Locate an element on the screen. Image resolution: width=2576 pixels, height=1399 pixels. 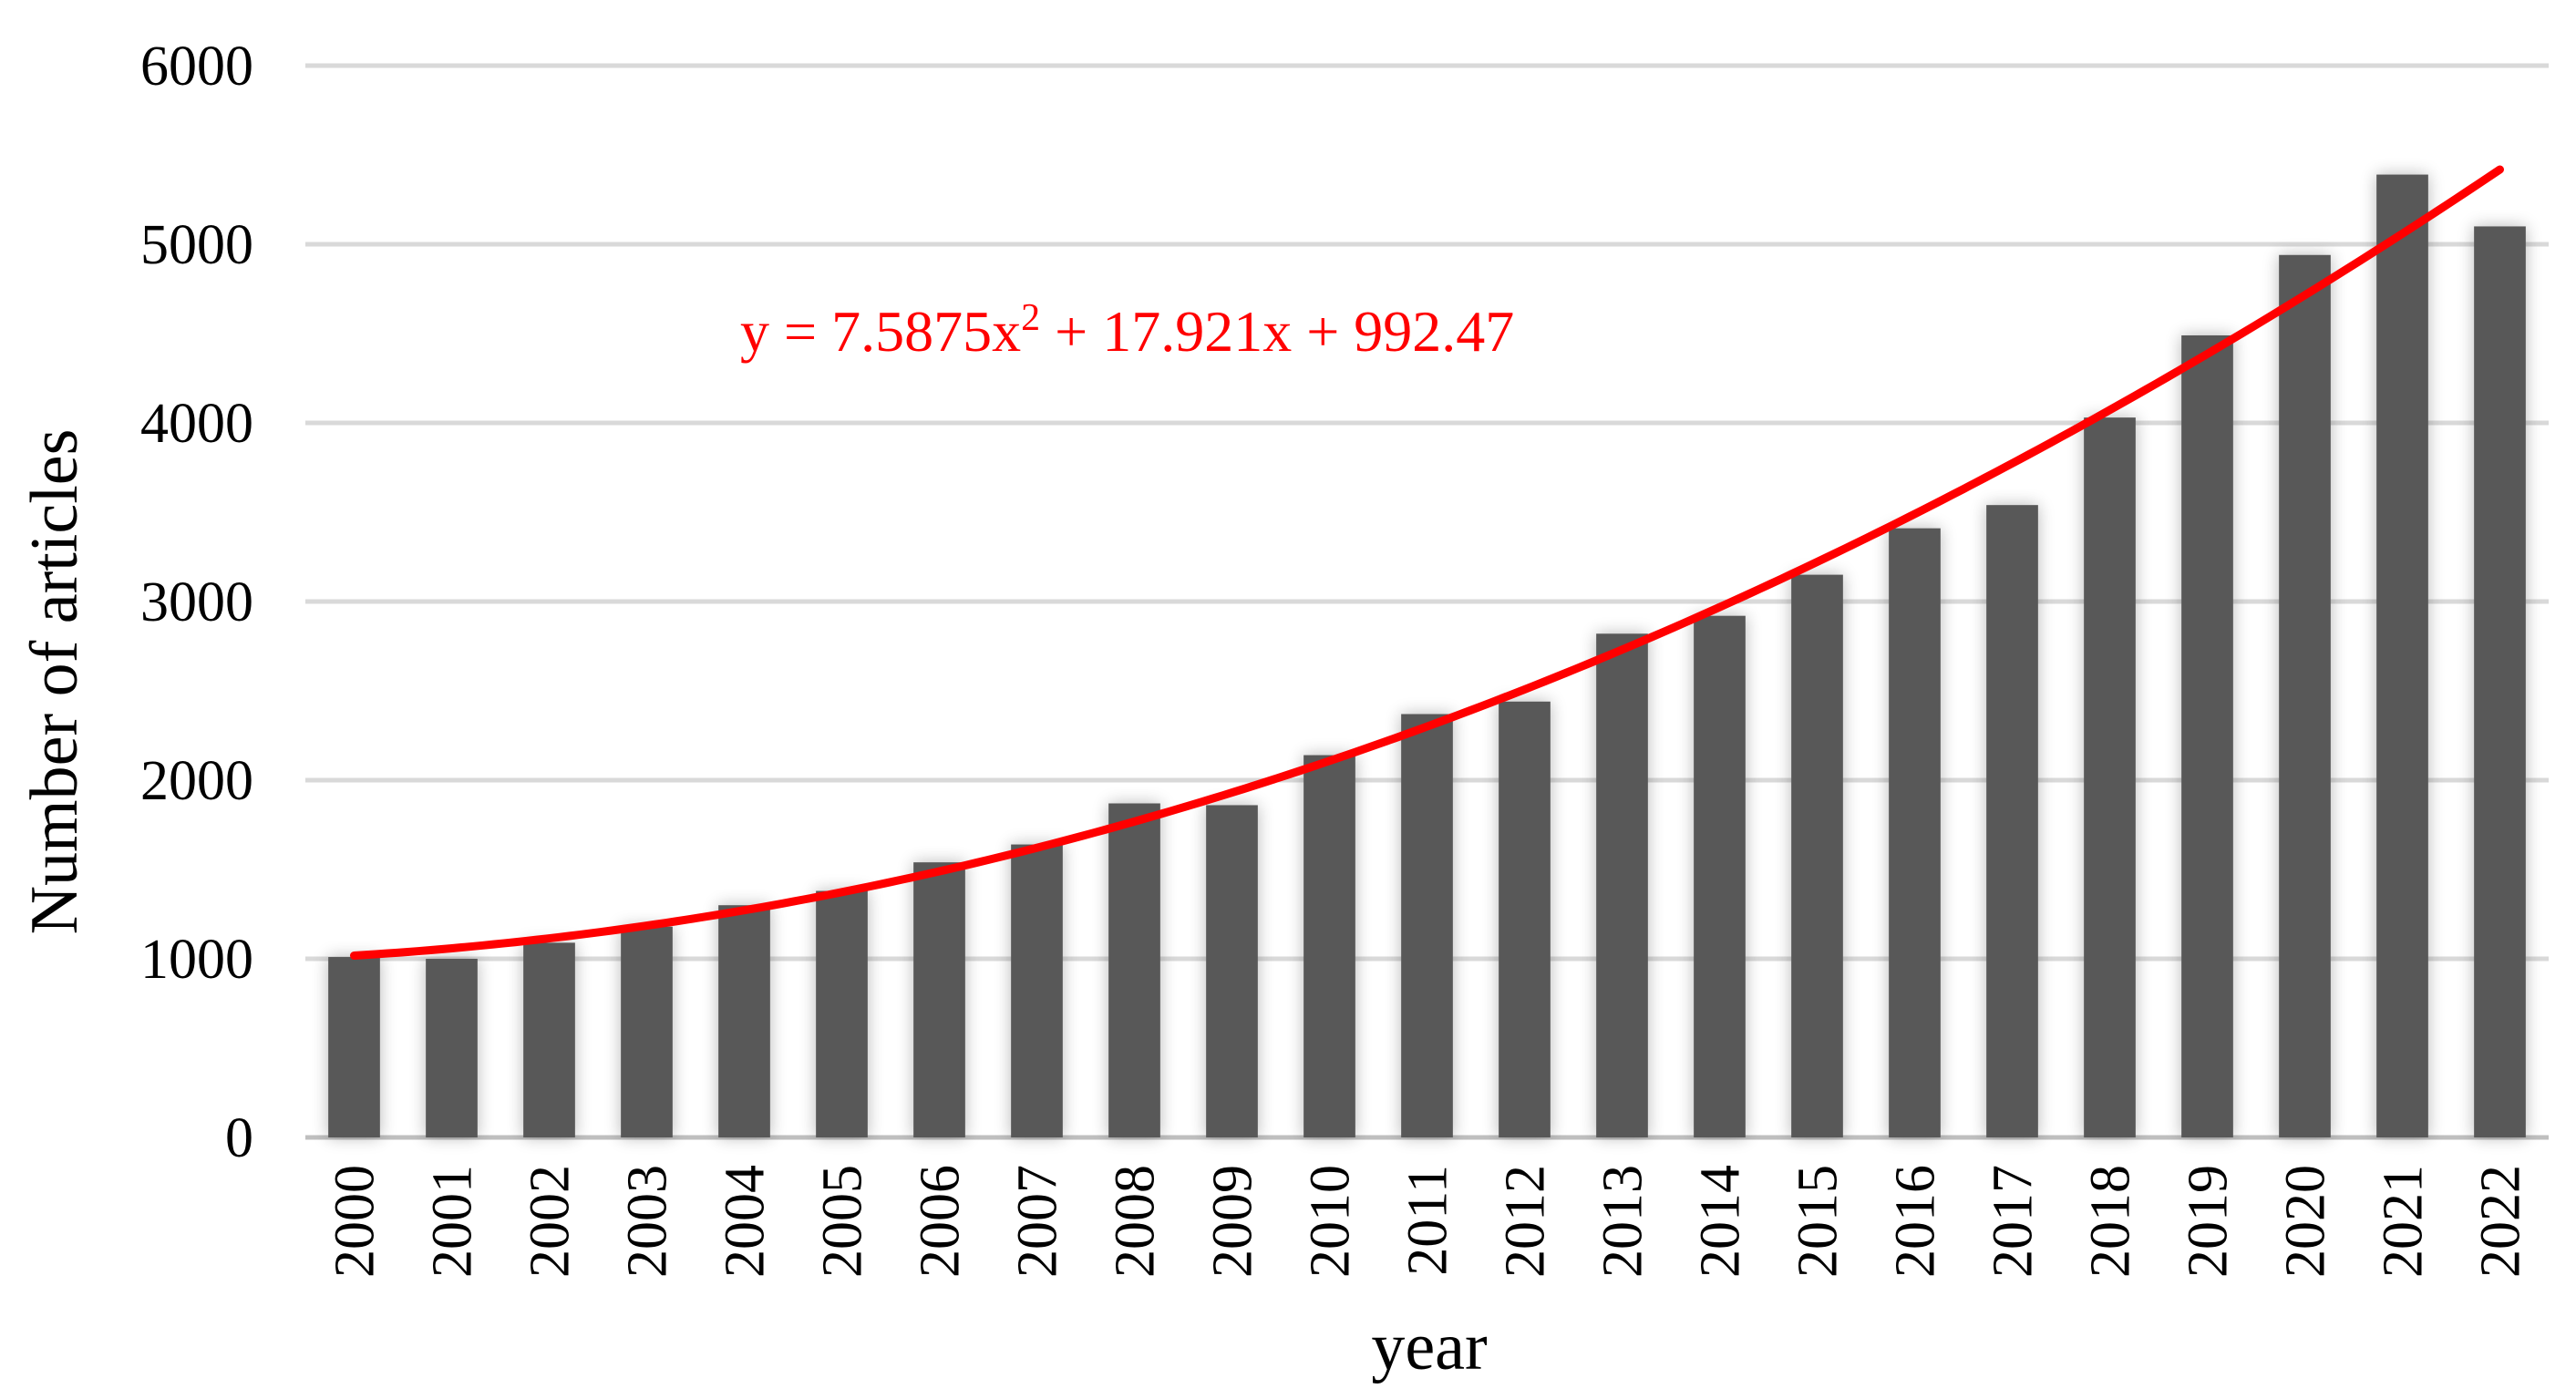
x-tick-label: 2015 is located at coordinates (1819, 1222).